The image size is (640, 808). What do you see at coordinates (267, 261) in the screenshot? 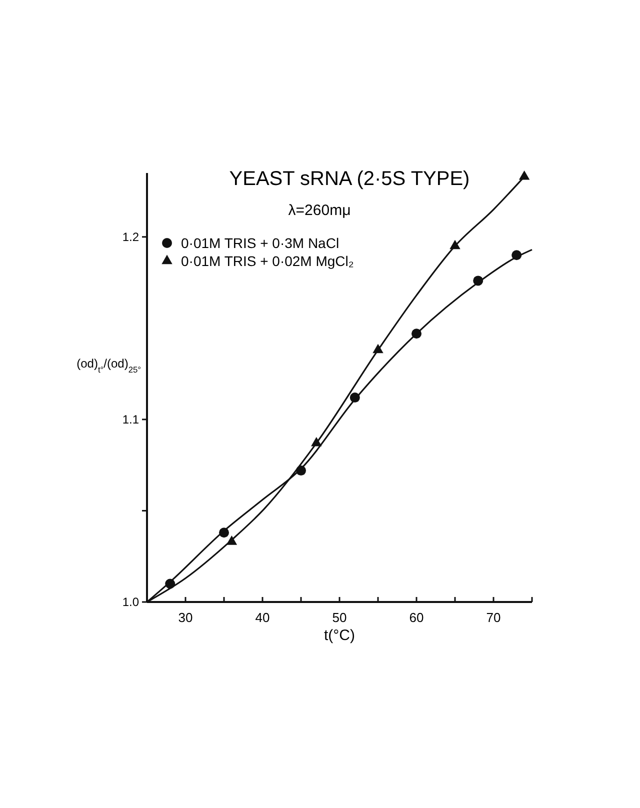
I see `legend-label: 0·01M TRIS + 0·02M MgCl₂` at bounding box center [267, 261].